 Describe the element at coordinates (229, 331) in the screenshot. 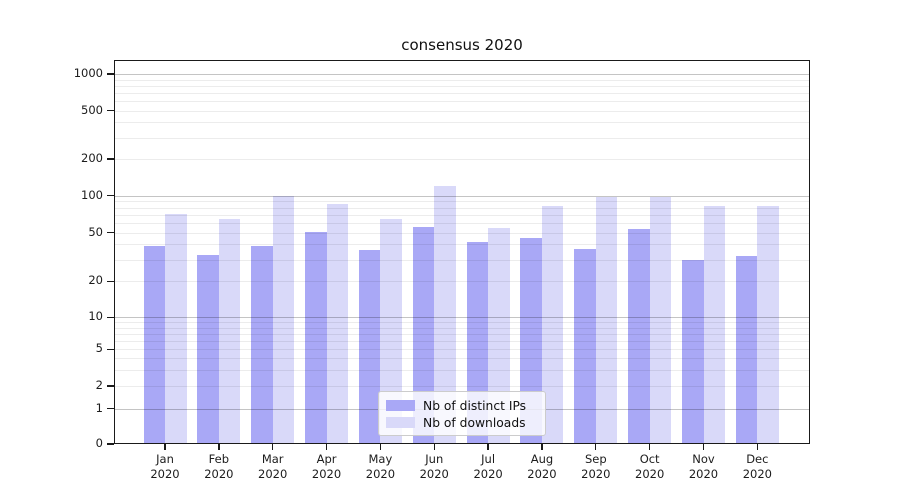

I see `bar-feb-downloads` at that location.